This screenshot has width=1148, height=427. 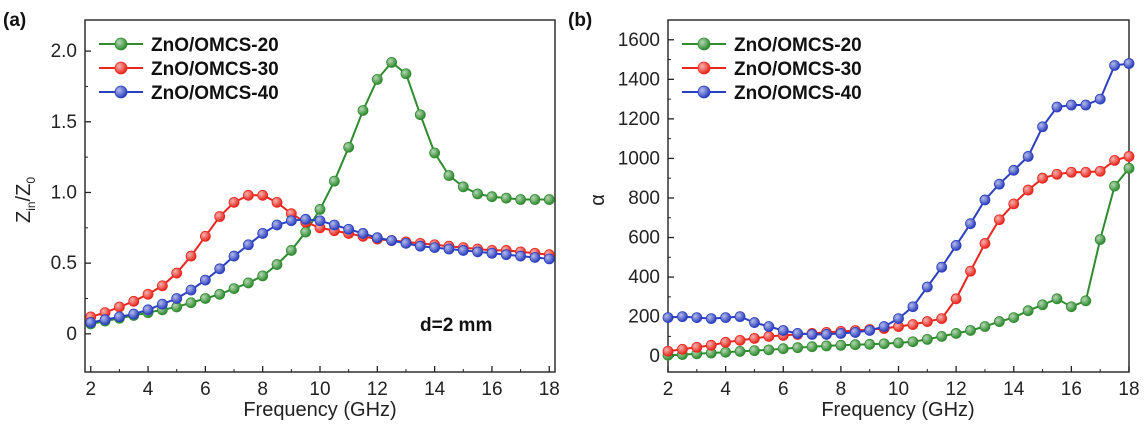 What do you see at coordinates (644, 277) in the screenshot?
I see `y-tick-label: 400` at bounding box center [644, 277].